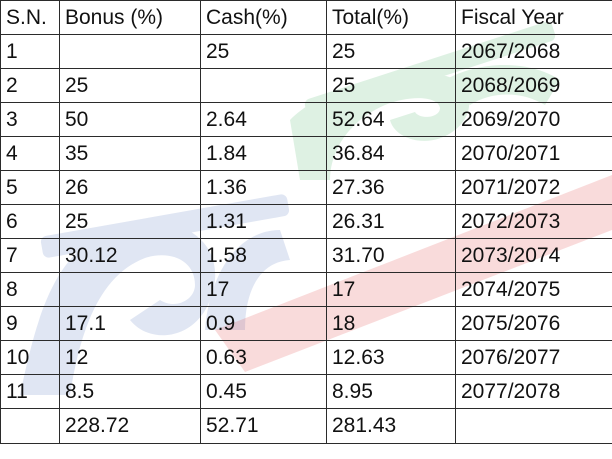 The width and height of the screenshot is (612, 459). What do you see at coordinates (533, 221) in the screenshot?
I see `cell-fiscal-year: 2072/2073` at bounding box center [533, 221].